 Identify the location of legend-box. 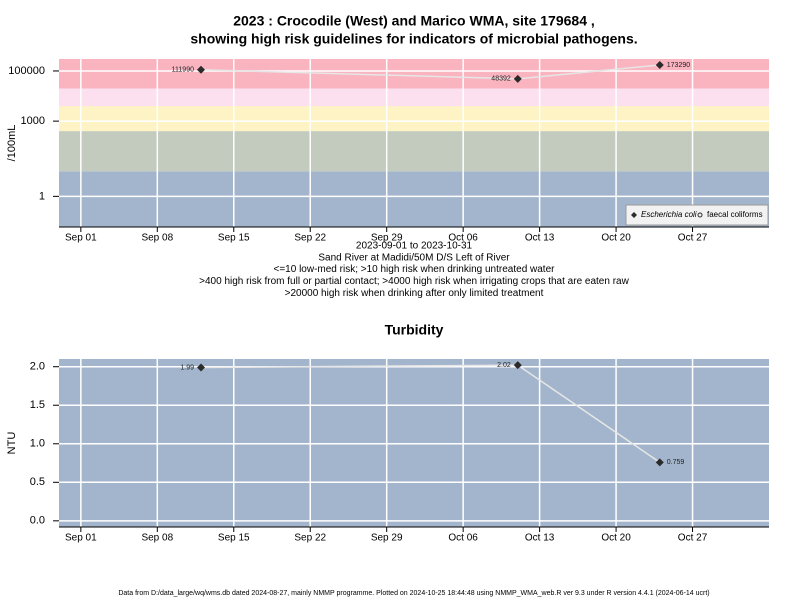
(697, 215).